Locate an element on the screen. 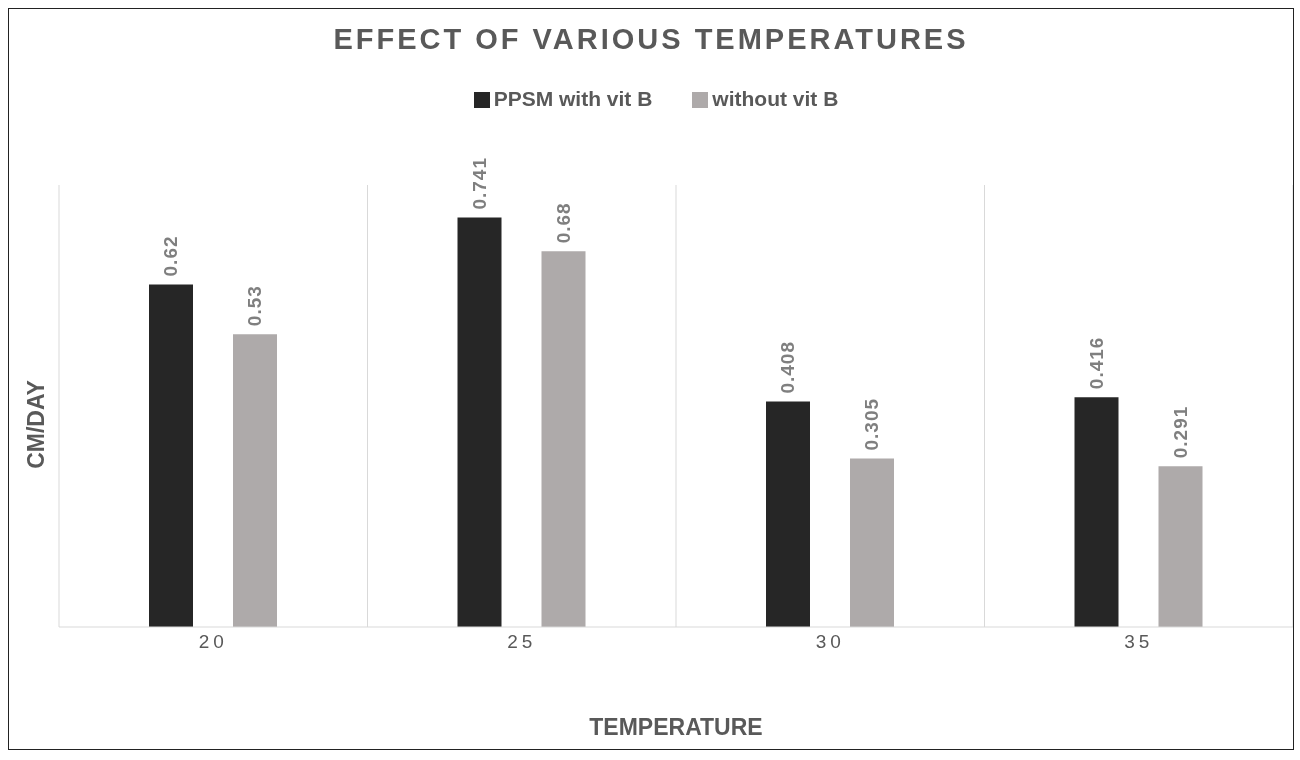 This screenshot has width=1300, height=760. data-label: 0.53 is located at coordinates (255, 306).